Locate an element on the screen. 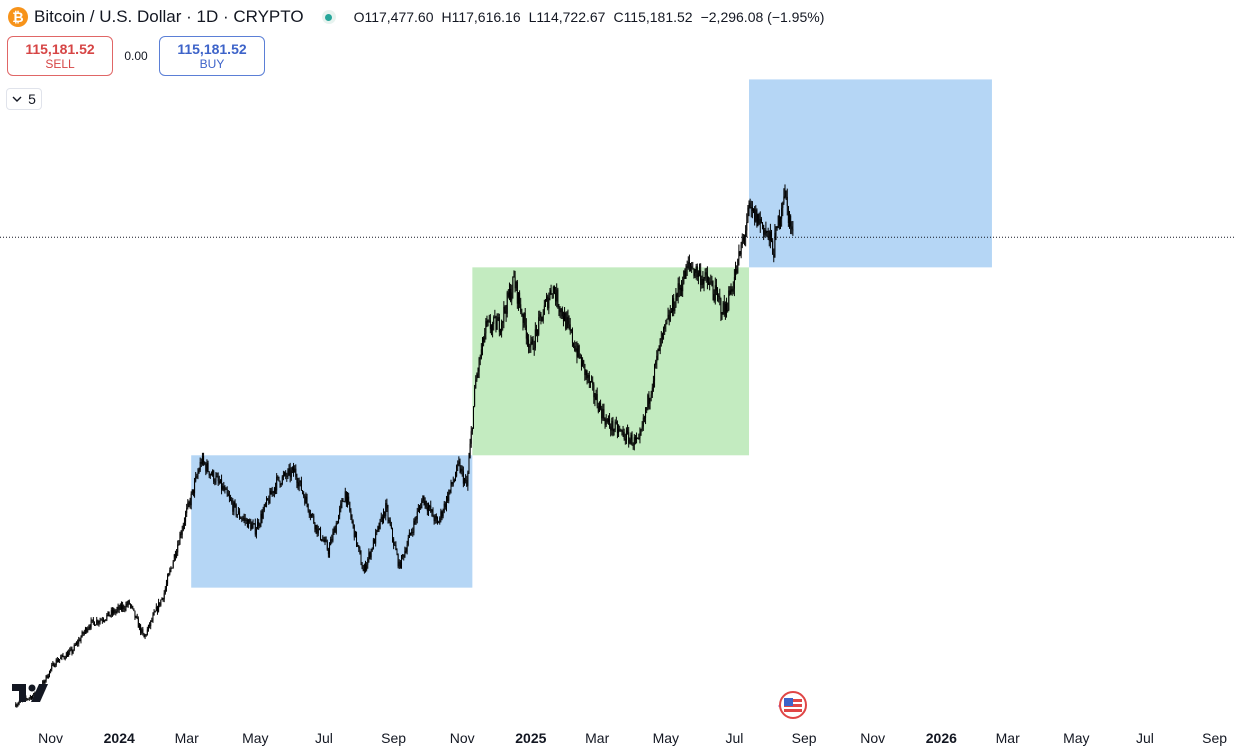 The width and height of the screenshot is (1236, 751). tradingview-logo-icon is located at coordinates (31, 694).